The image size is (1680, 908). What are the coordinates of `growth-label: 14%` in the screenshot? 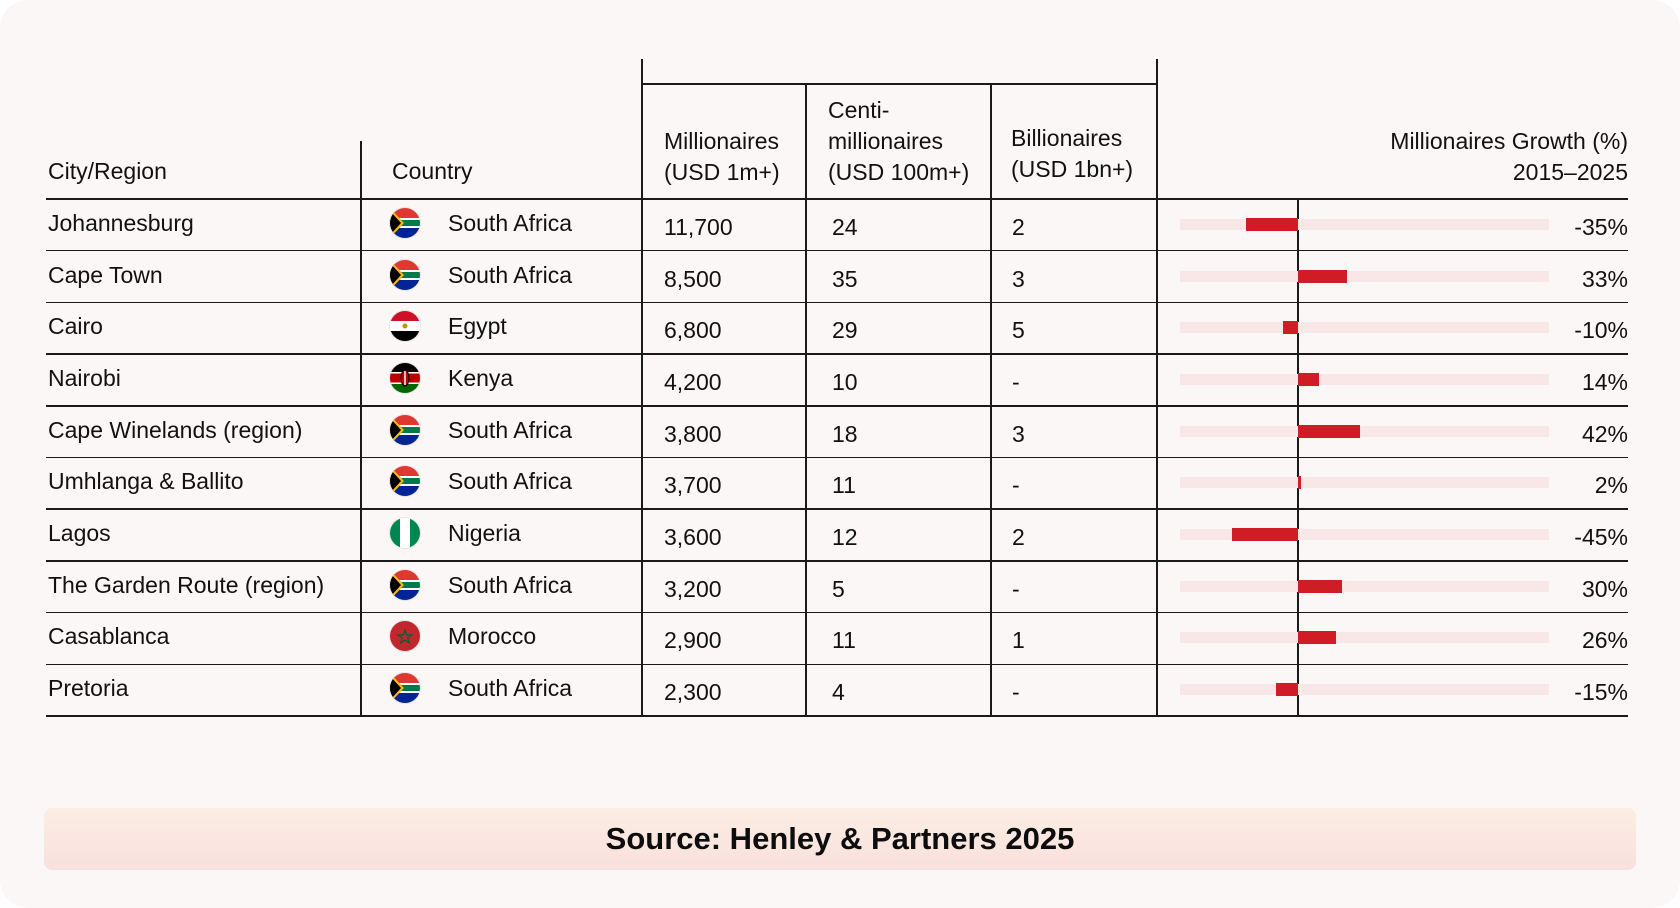 It's located at (1604, 381).